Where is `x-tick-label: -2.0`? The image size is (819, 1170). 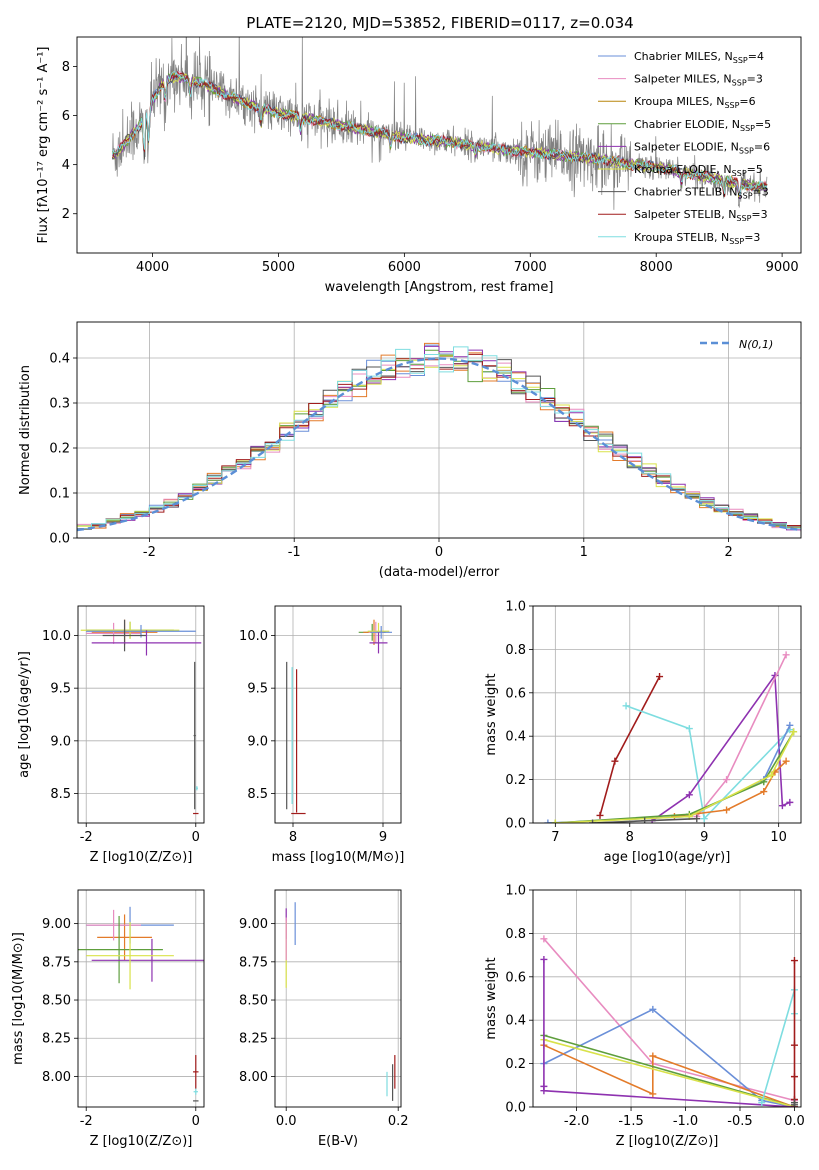 x-tick-label: -2.0 is located at coordinates (576, 1121).